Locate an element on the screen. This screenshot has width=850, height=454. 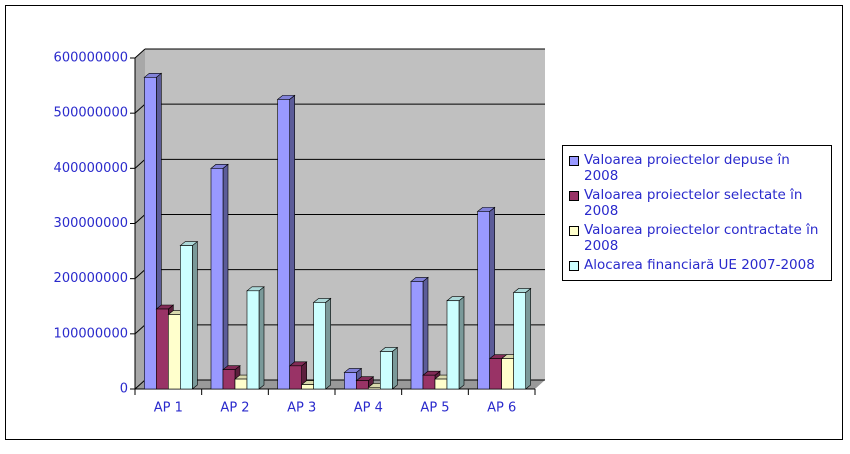
y-tick-label: 400000000 is located at coordinates (91, 168).